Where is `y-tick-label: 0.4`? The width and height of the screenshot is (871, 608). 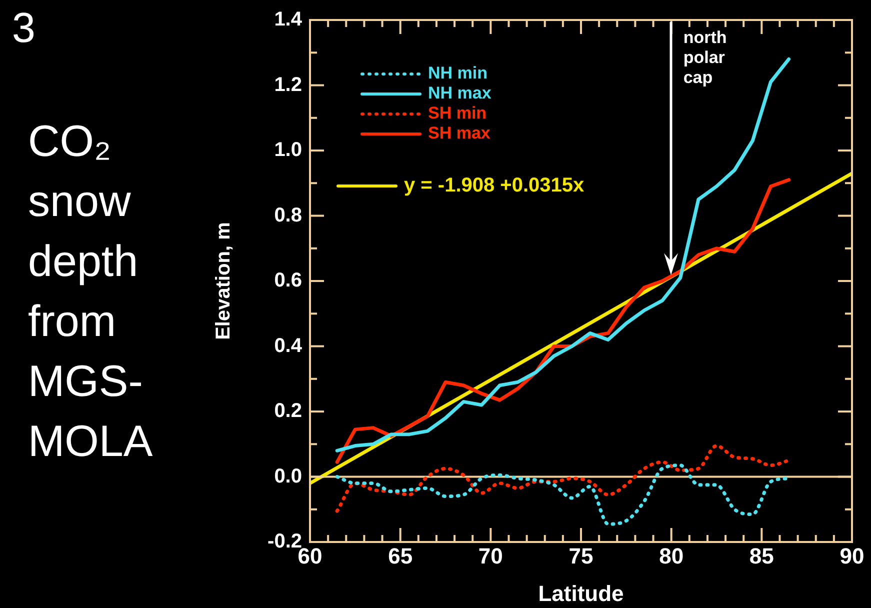 y-tick-label: 0.4 is located at coordinates (288, 345).